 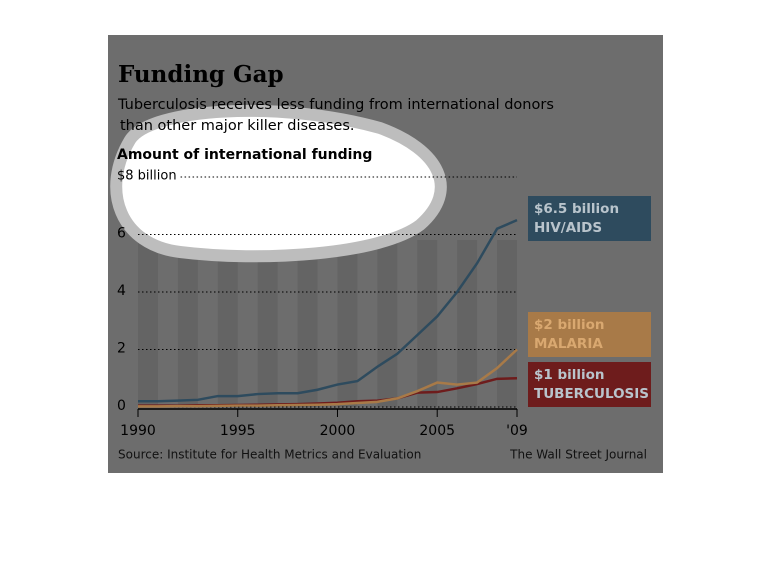 I want to click on y-tick-label: 4, so click(x=121, y=291).